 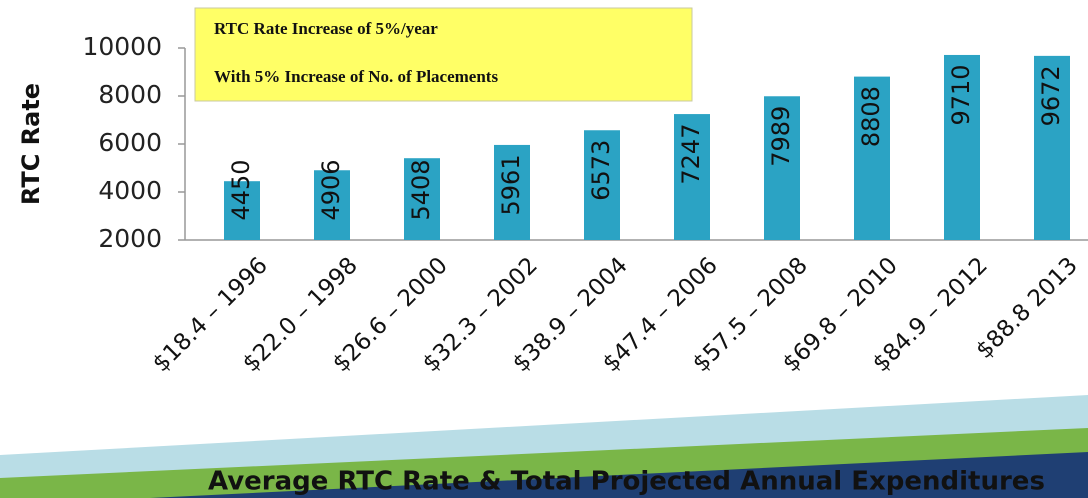 I want to click on data-label: 7989, so click(x=781, y=136).